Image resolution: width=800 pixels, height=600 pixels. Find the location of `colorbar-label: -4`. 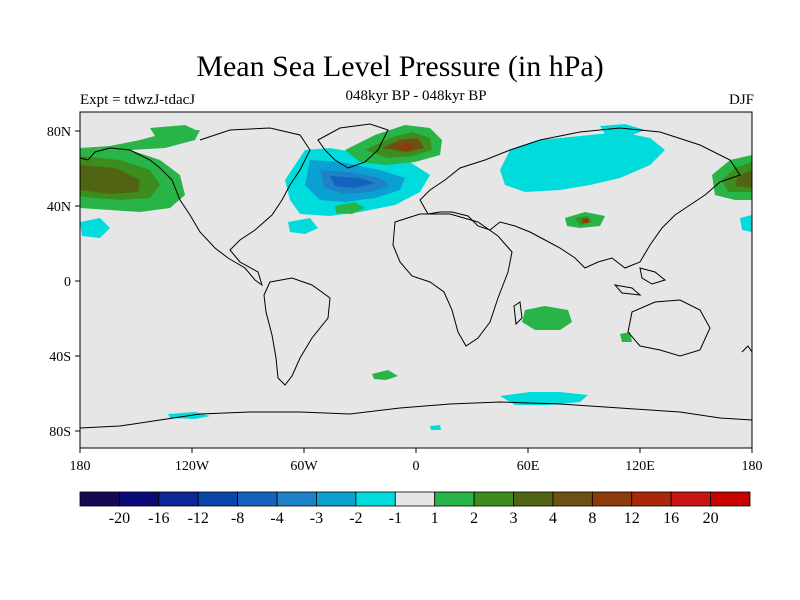

colorbar-label: -4 is located at coordinates (276, 518).